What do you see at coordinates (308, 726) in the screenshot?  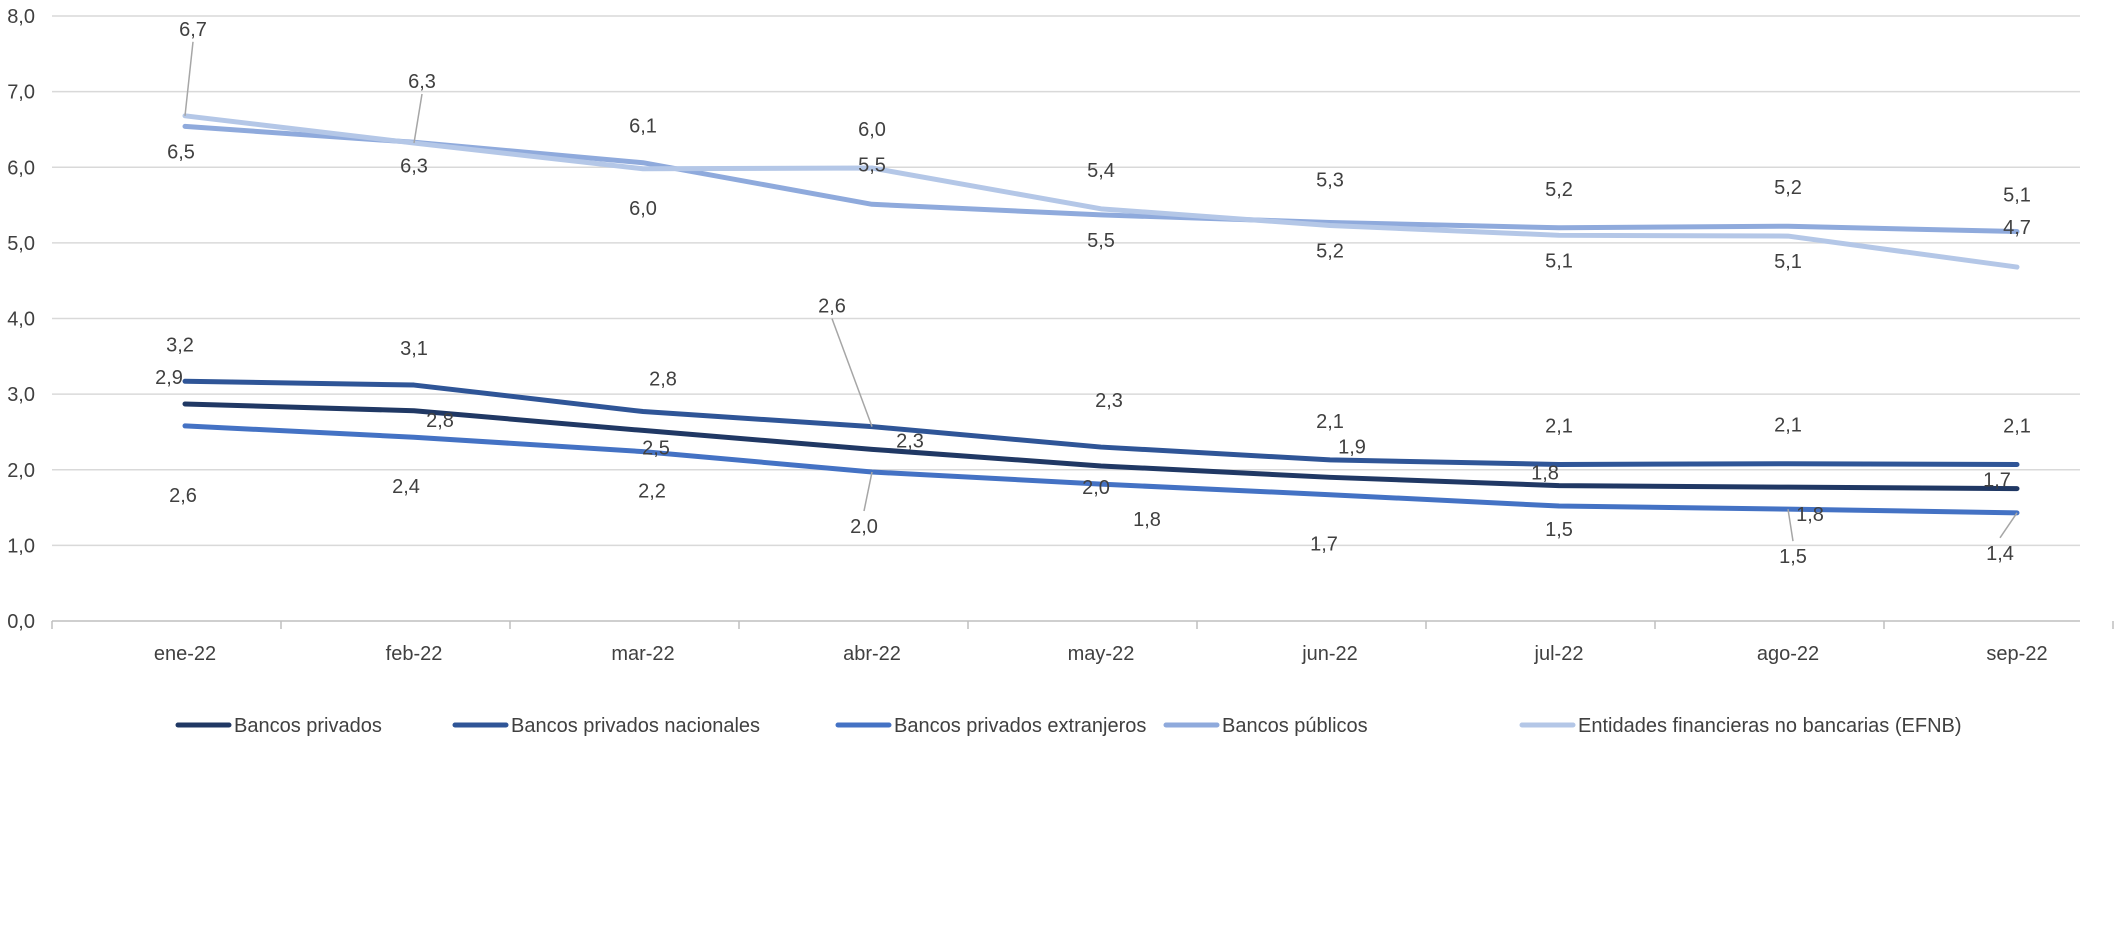 I see `legend-label: Bancos privados` at bounding box center [308, 726].